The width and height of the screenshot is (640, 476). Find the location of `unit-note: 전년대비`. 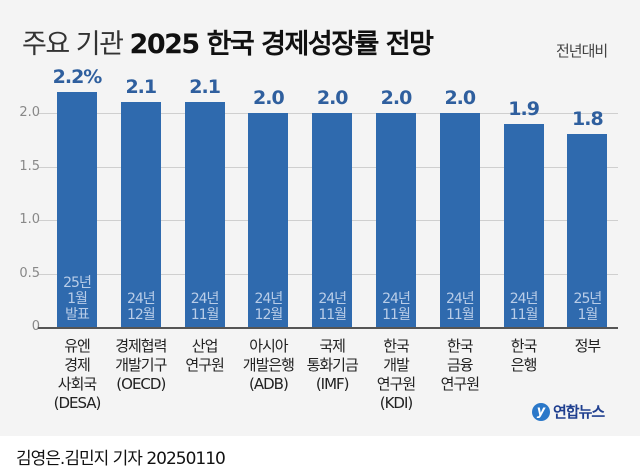

unit-note: 전년대비 is located at coordinates (582, 51).